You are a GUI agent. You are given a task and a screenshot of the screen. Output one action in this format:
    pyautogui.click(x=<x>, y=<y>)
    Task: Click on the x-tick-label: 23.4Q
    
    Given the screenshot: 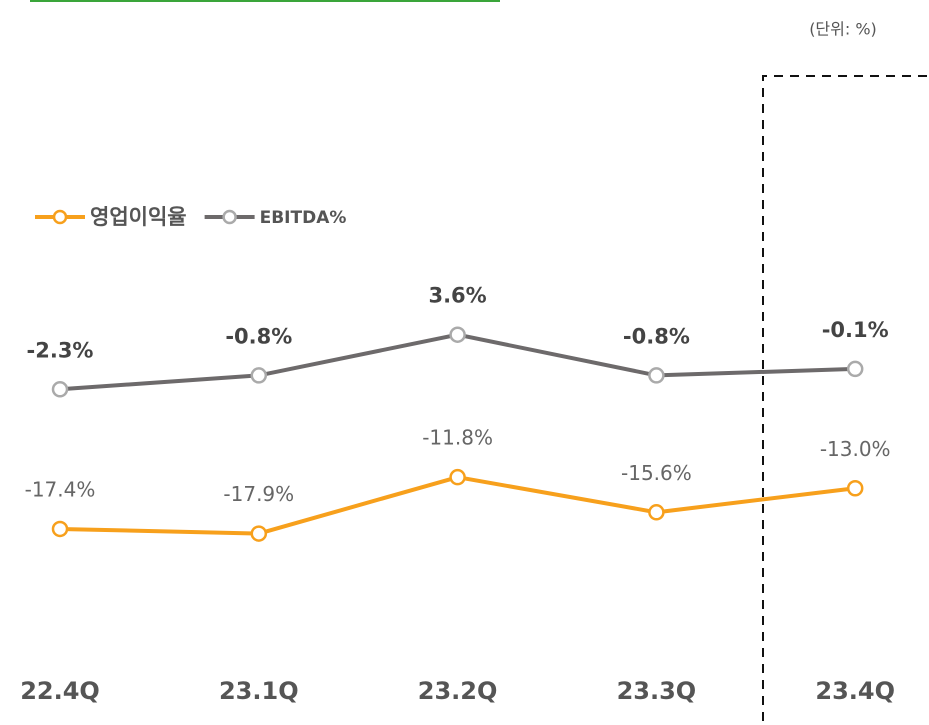 What is the action you would take?
    pyautogui.click(x=855, y=691)
    